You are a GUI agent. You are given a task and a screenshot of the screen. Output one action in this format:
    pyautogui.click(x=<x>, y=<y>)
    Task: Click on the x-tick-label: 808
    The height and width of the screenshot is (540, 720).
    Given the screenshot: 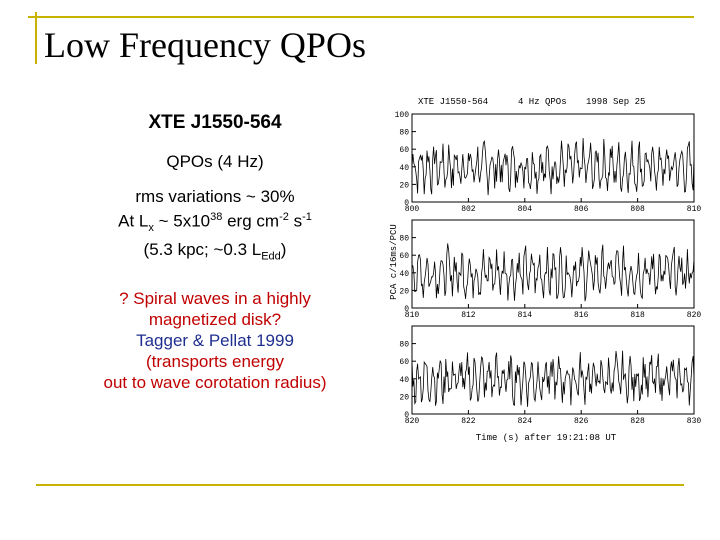 What is the action you would take?
    pyautogui.click(x=637, y=209)
    